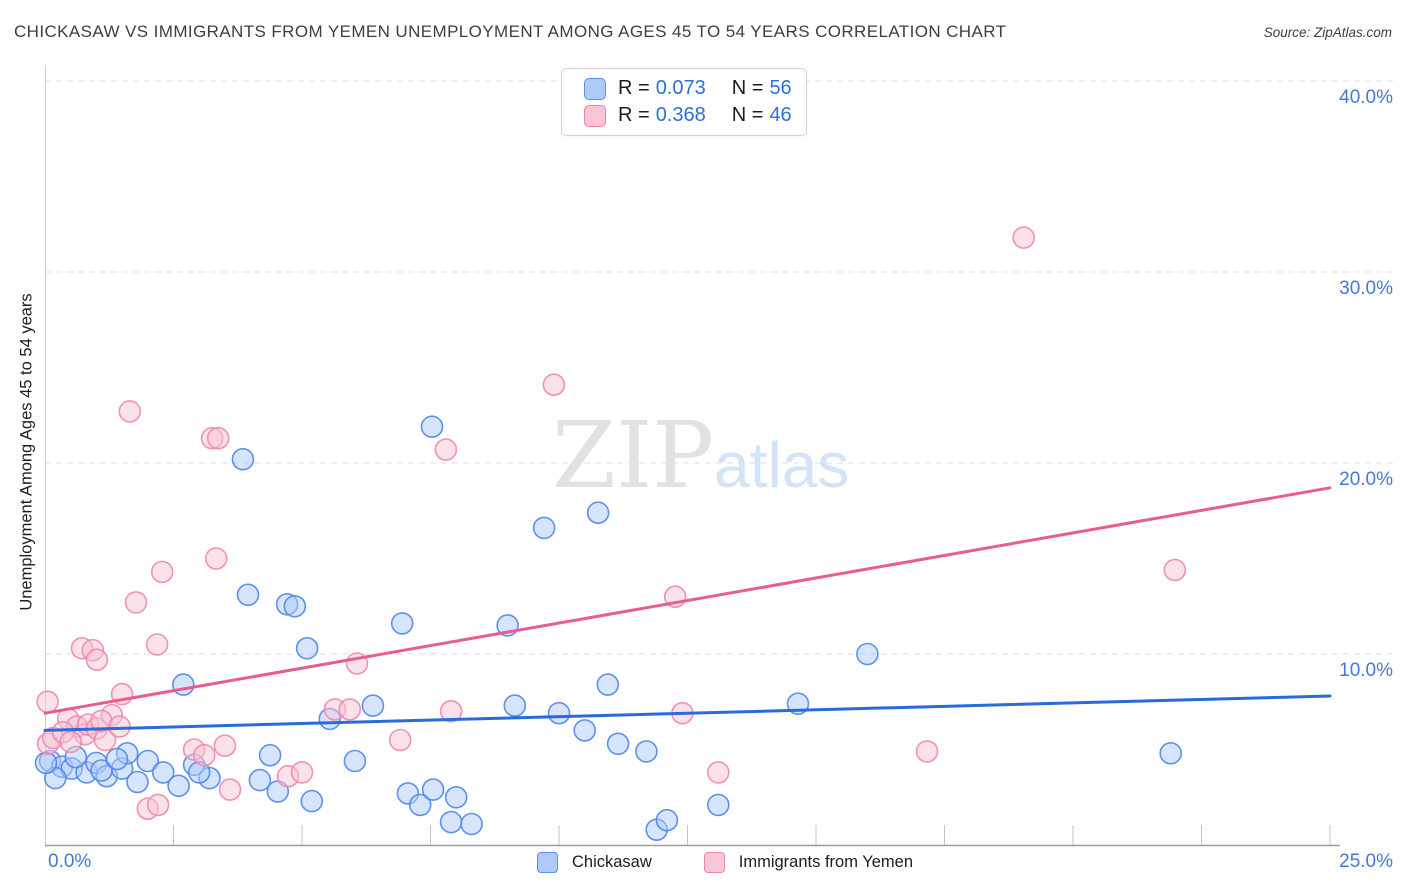 Image resolution: width=1406 pixels, height=892 pixels. I want to click on r-value: 0.073, so click(680, 88).